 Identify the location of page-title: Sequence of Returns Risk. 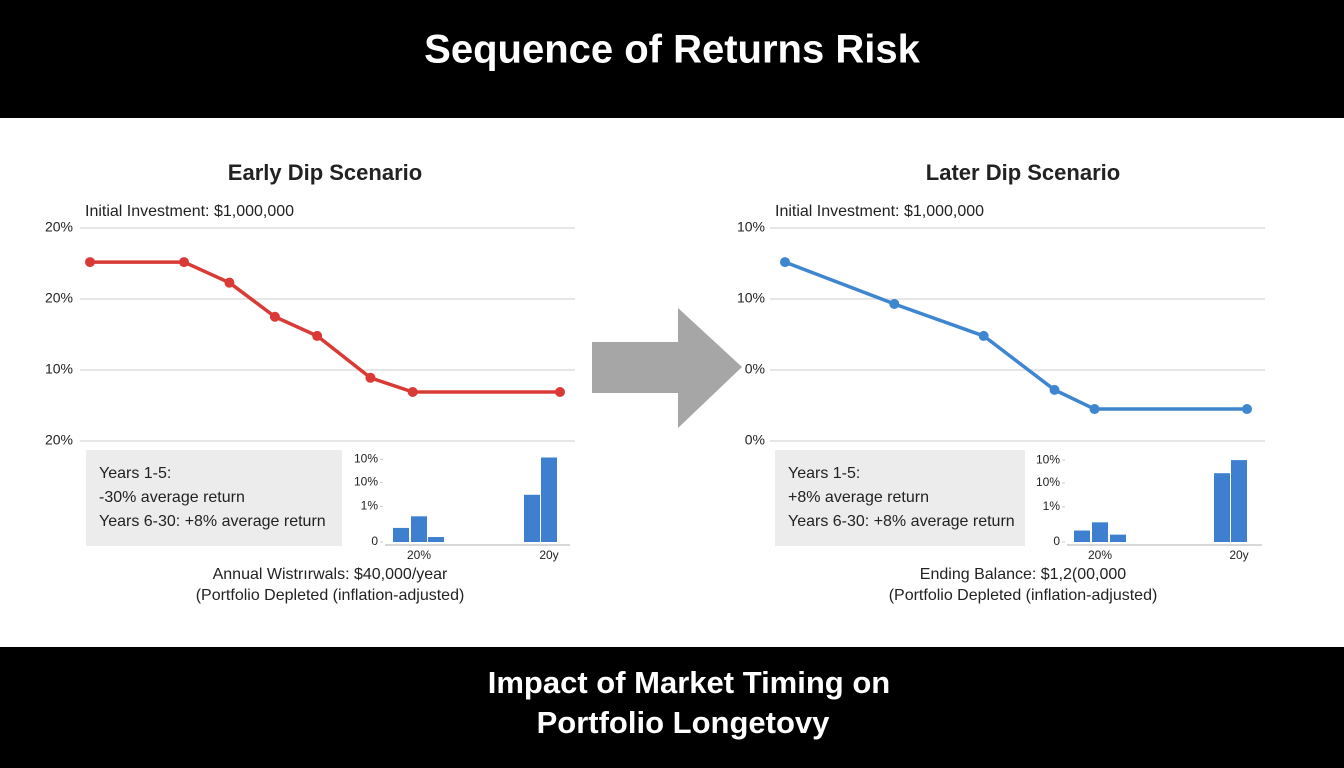
(672, 50).